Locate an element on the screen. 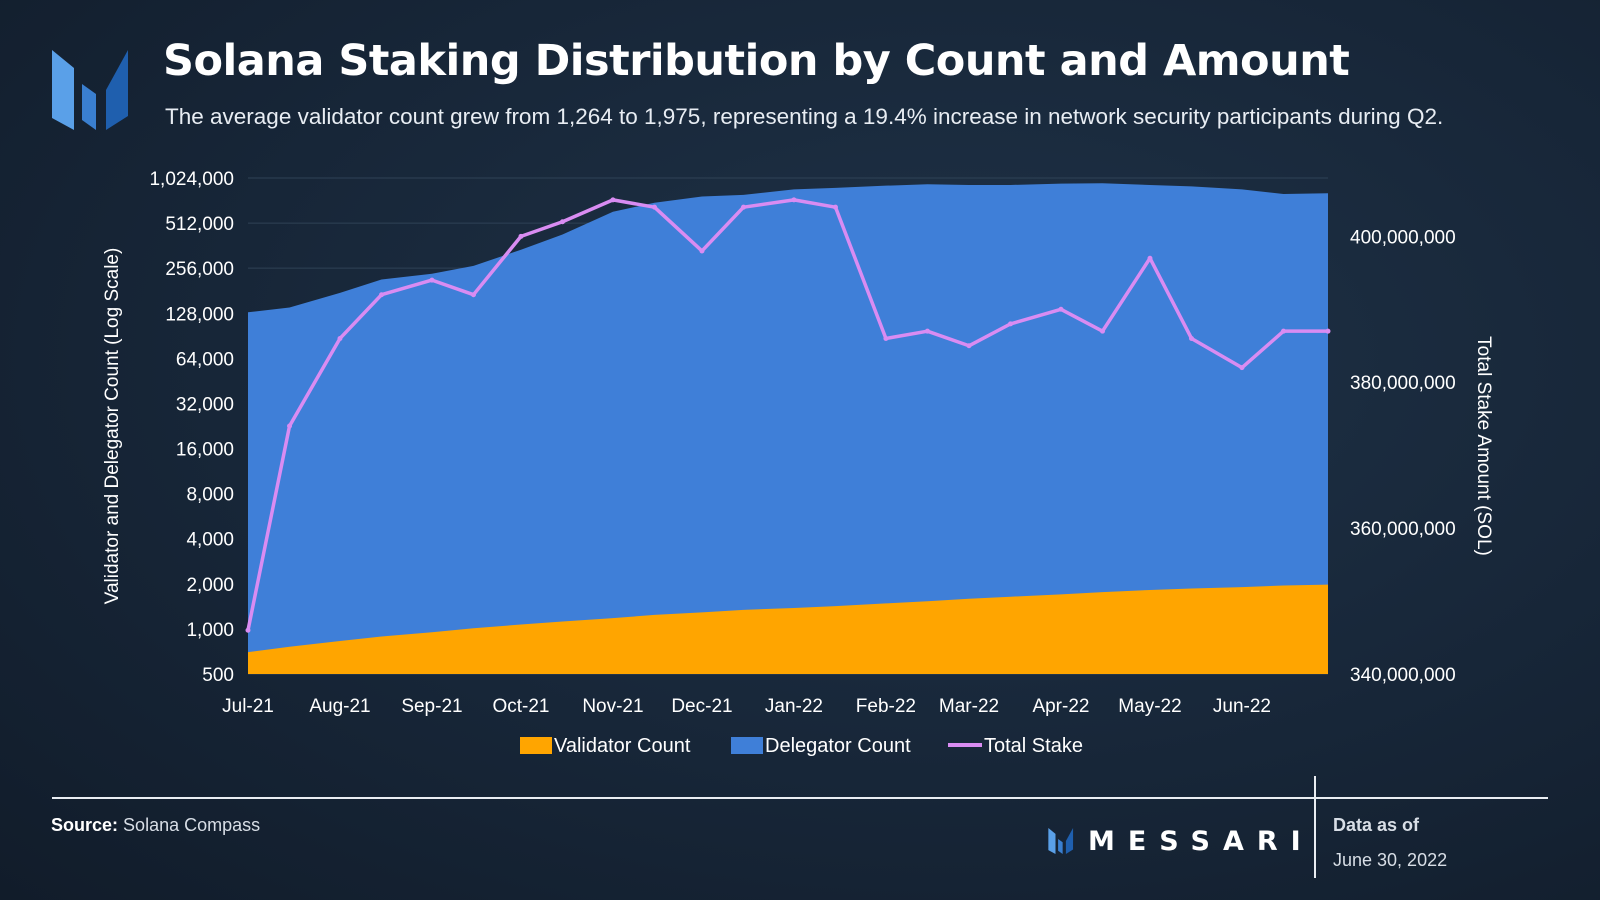  brand-name: MESSARI is located at coordinates (1201, 841).